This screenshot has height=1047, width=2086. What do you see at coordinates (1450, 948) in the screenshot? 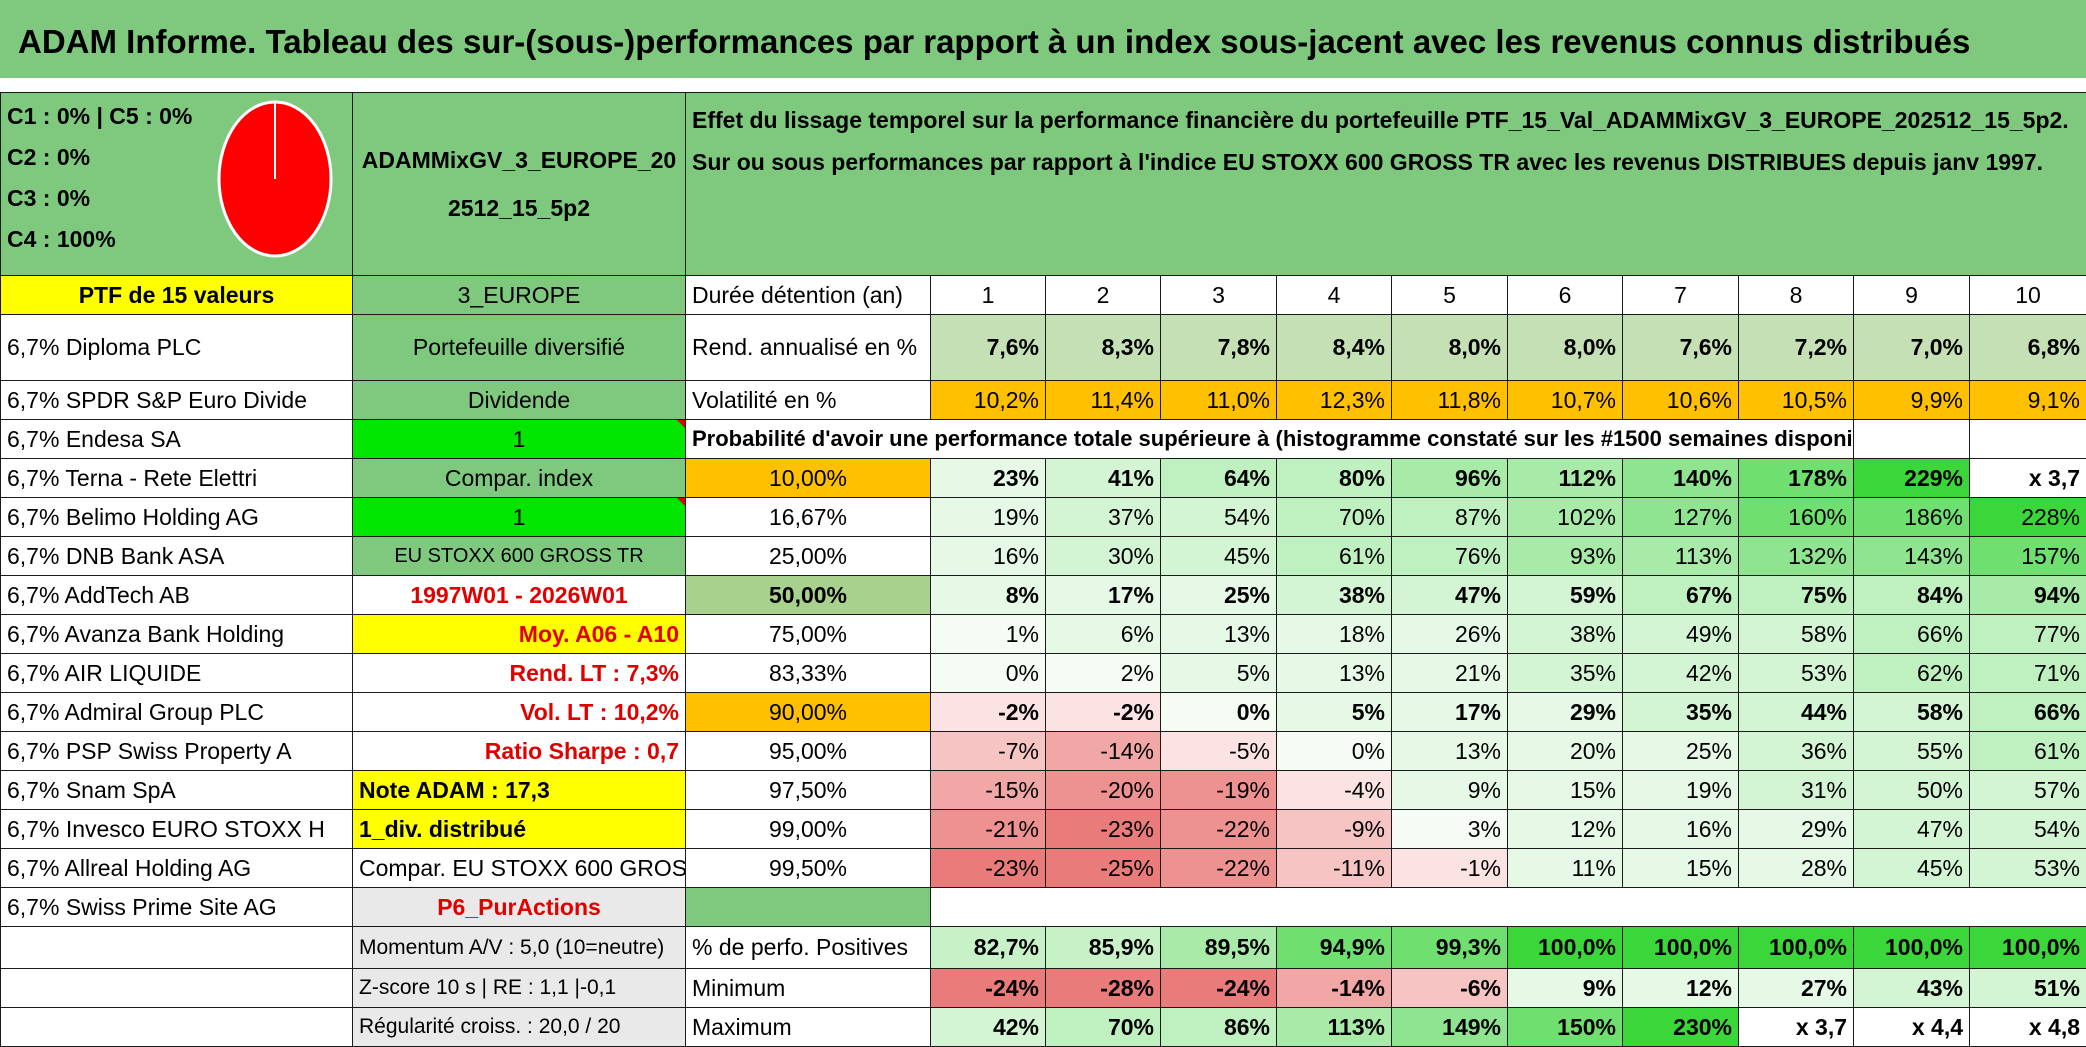
I see `positive-value: 99,3%` at bounding box center [1450, 948].